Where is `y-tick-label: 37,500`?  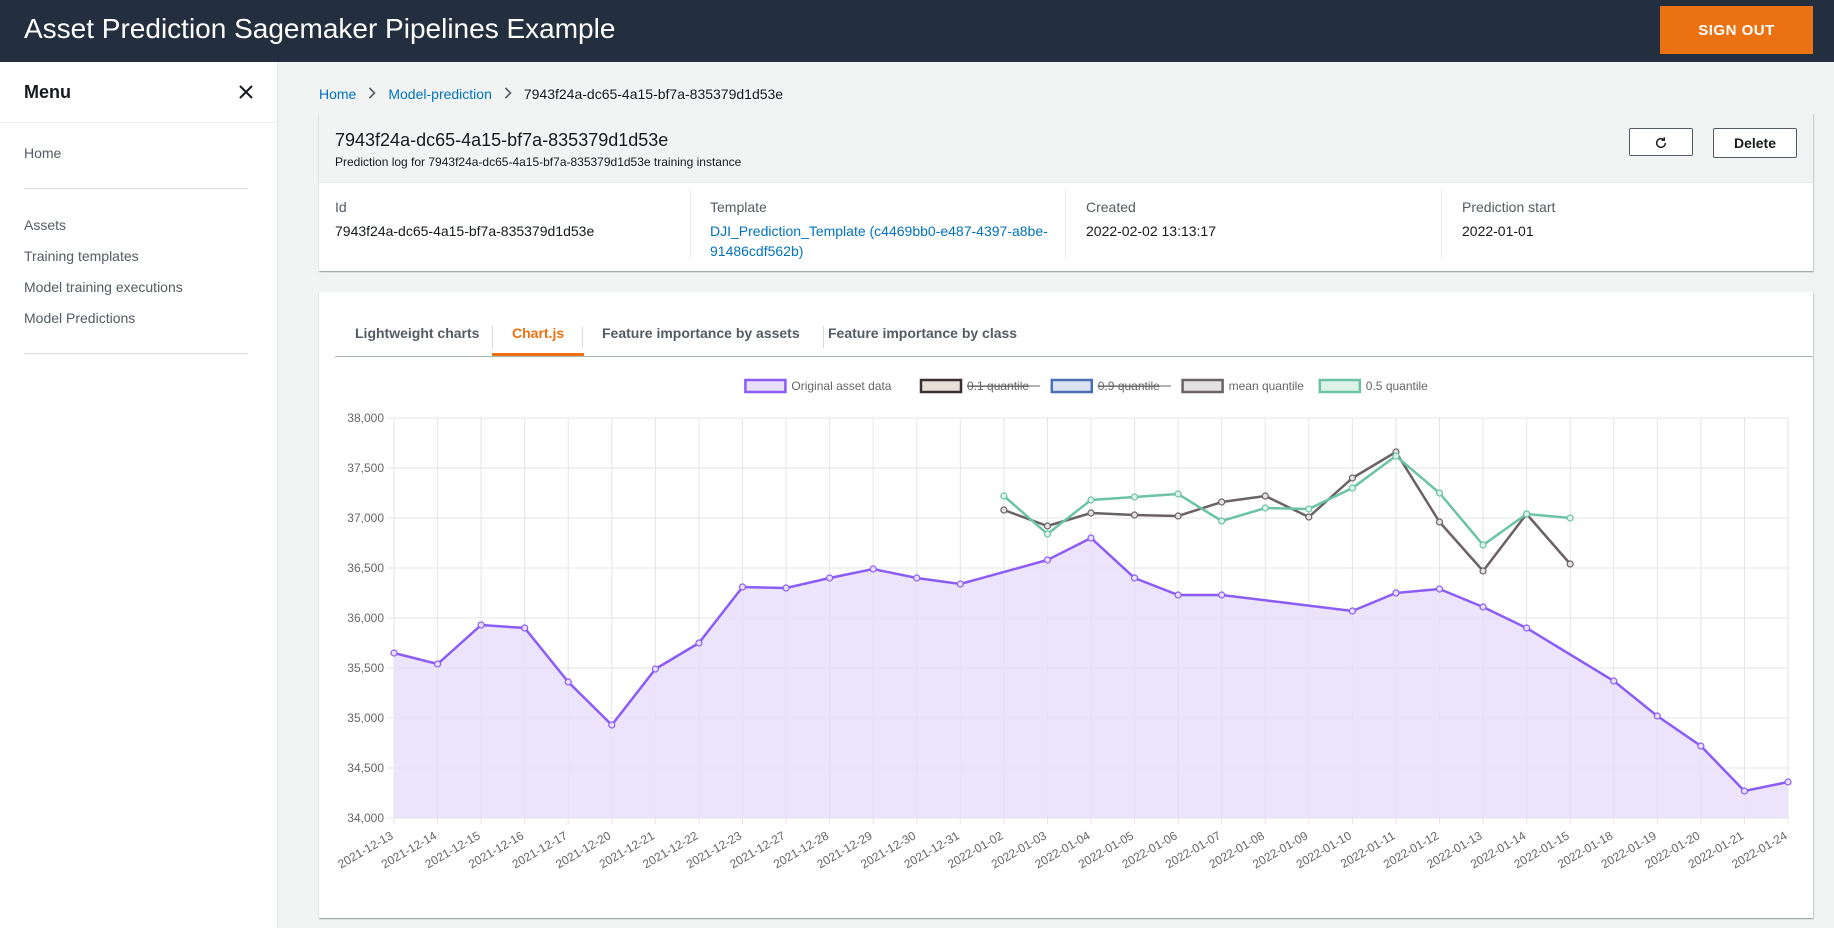
y-tick-label: 37,500 is located at coordinates (365, 468).